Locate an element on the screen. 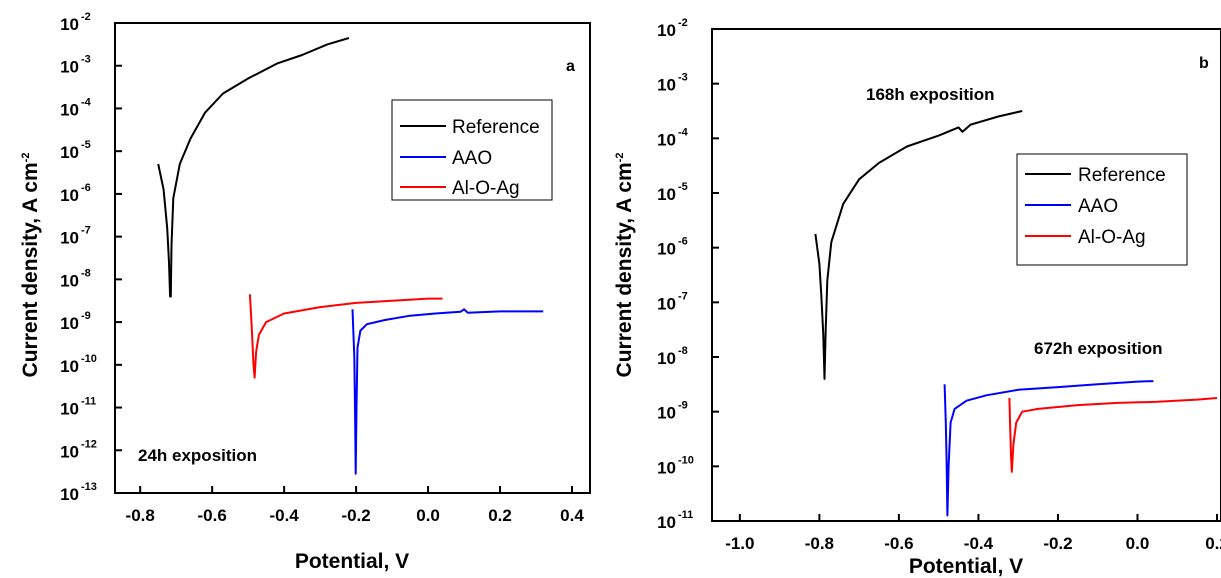 The image size is (1221, 578). chart-a-y-tick-exponent: -10 is located at coordinates (89, 359).